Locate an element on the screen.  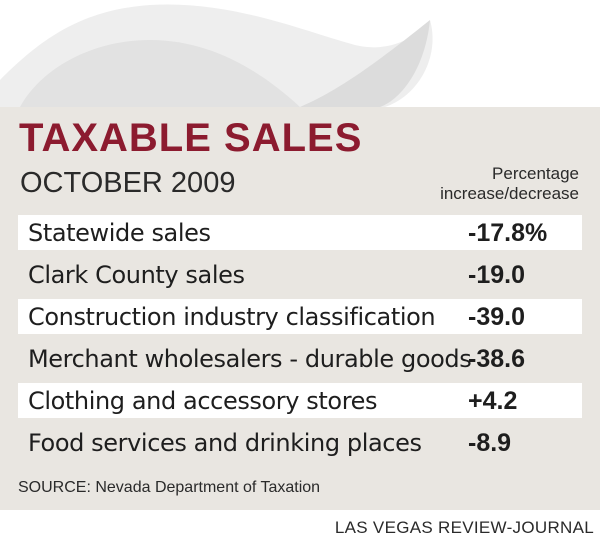
column-header: Percentage increase/decrease is located at coordinates (479, 184).